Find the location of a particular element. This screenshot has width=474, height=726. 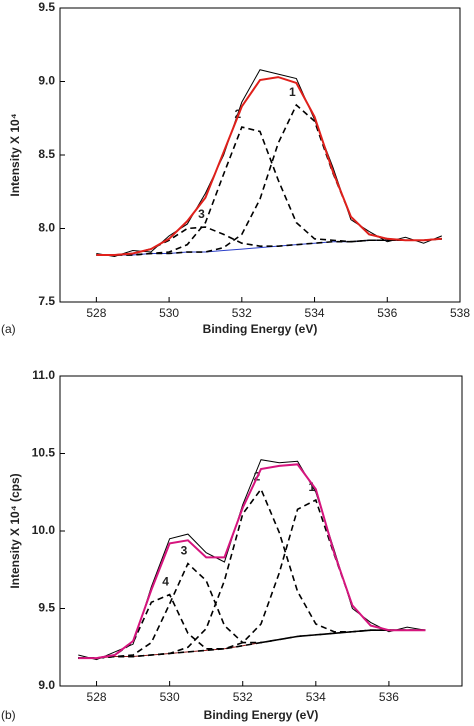

y-axis-title: Intensity X 10⁴ (cps) is located at coordinates (15, 530).